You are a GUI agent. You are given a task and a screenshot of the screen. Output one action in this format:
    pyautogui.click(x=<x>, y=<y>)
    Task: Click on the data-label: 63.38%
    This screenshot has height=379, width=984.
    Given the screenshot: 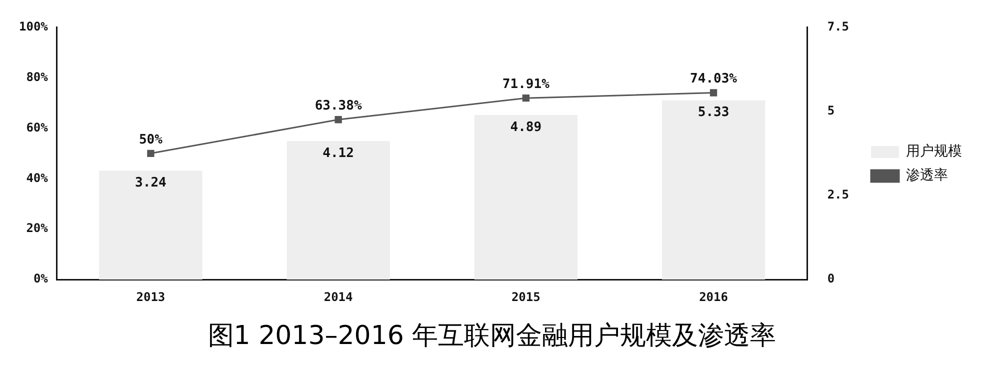 What is the action you would take?
    pyautogui.click(x=338, y=106)
    